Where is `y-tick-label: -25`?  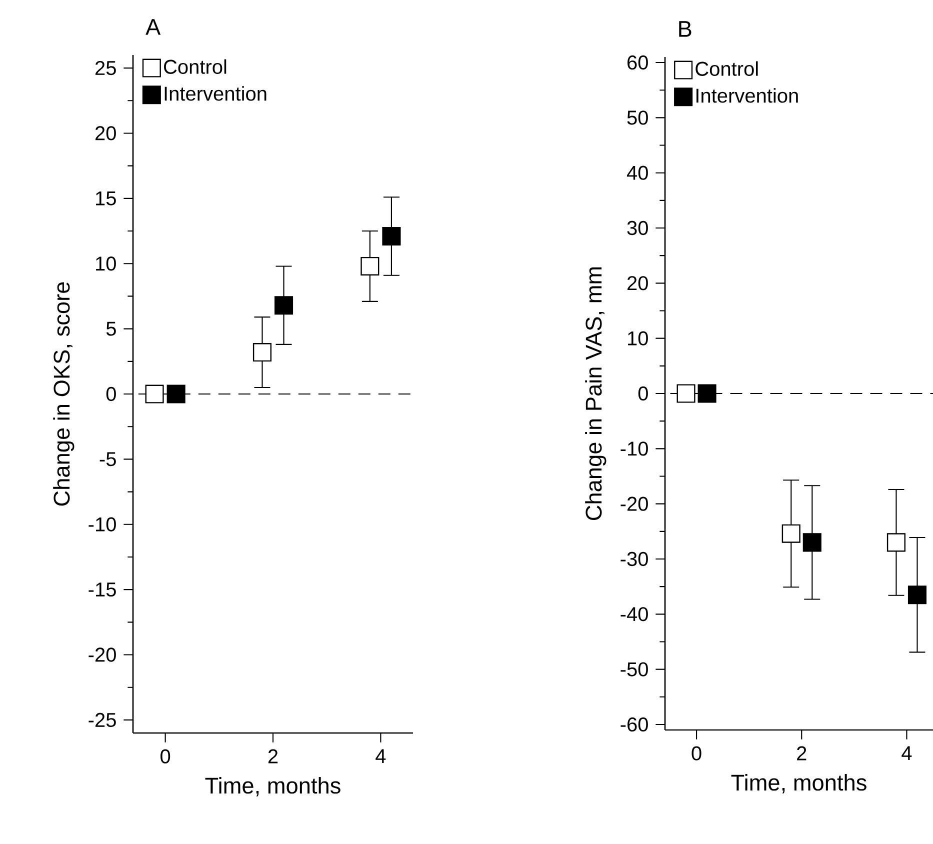
y-tick-label: -25 is located at coordinates (102, 720).